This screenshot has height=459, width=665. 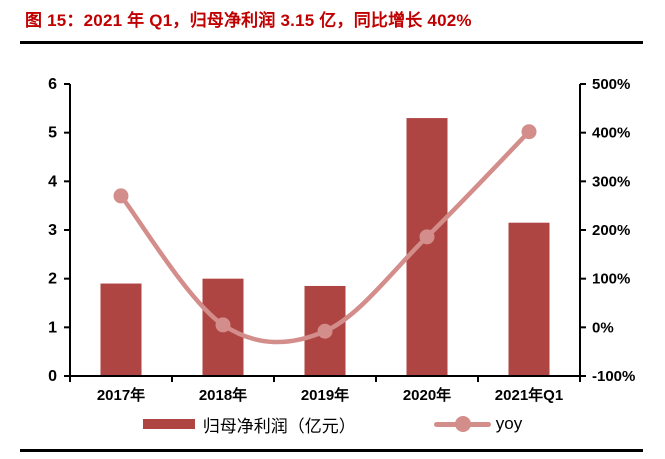 What do you see at coordinates (223, 325) in the screenshot?
I see `yoy-marker-2018年` at bounding box center [223, 325].